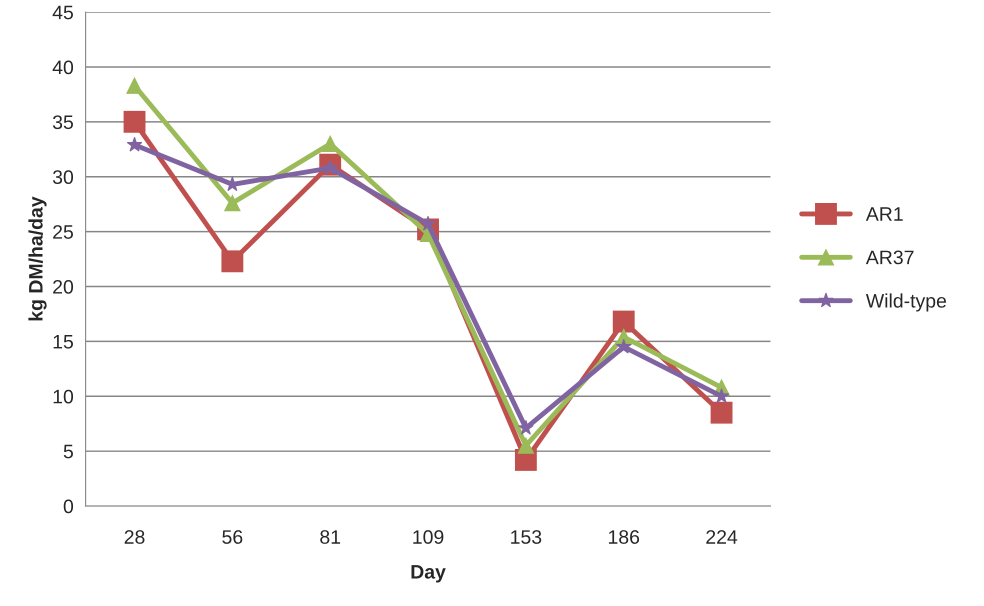 The image size is (984, 606). What do you see at coordinates (37, 258) in the screenshot?
I see `y-axis-title: kg DM/ha/day` at bounding box center [37, 258].